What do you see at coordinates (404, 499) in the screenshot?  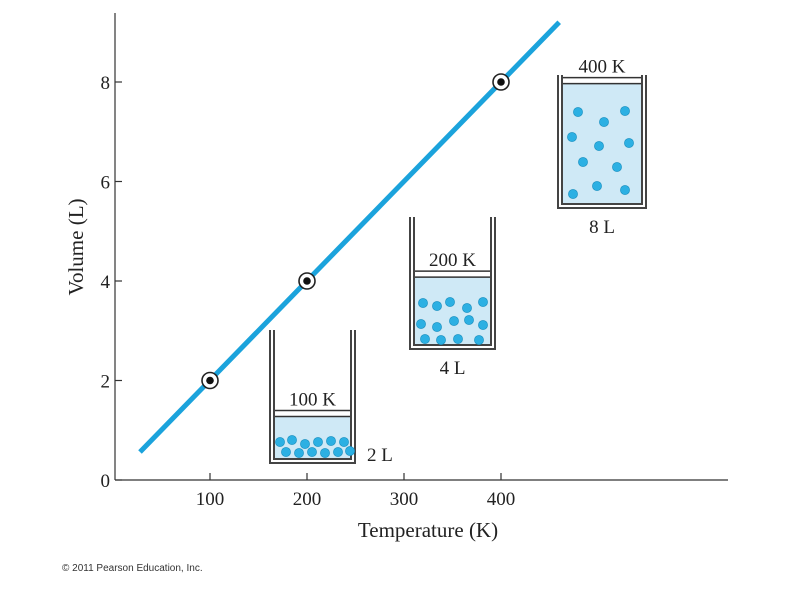 I see `x-tick-label: 300` at bounding box center [404, 499].